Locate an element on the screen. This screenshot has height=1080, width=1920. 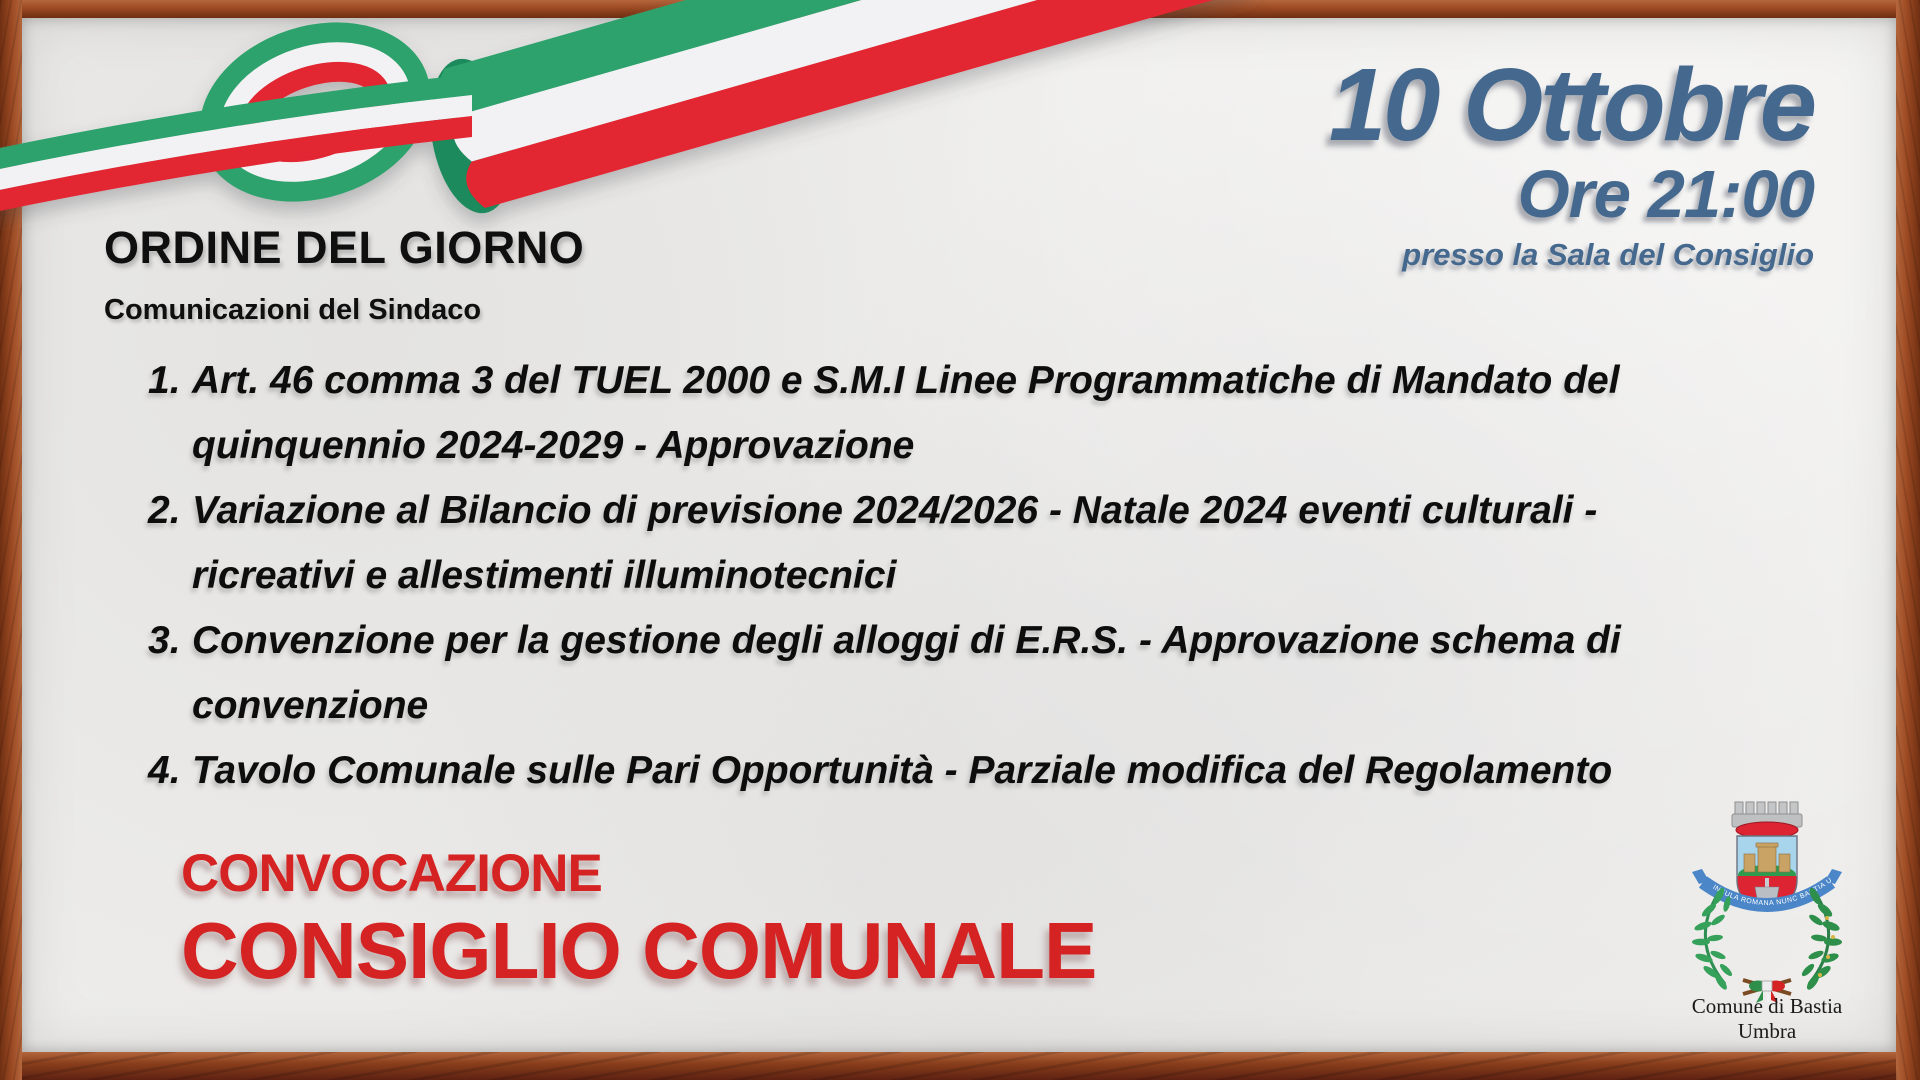
coat-of-arms-icon: INSULA ROMANA NUNC BASTIA UMBRA is located at coordinates (1759, 895).